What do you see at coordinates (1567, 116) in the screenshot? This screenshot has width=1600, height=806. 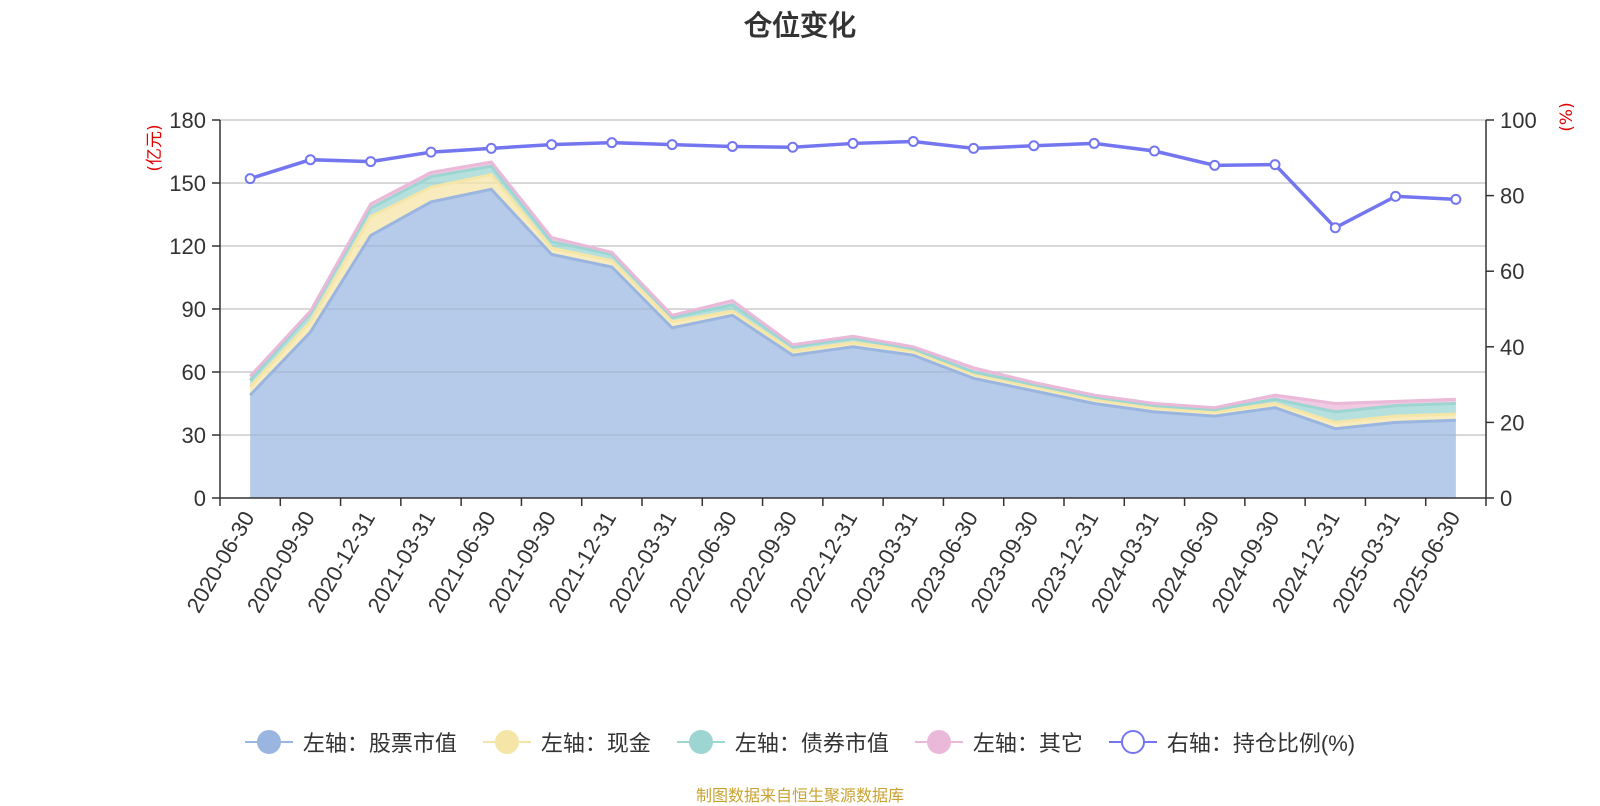 I see `right-axis-unit-label: (%)` at bounding box center [1567, 116].